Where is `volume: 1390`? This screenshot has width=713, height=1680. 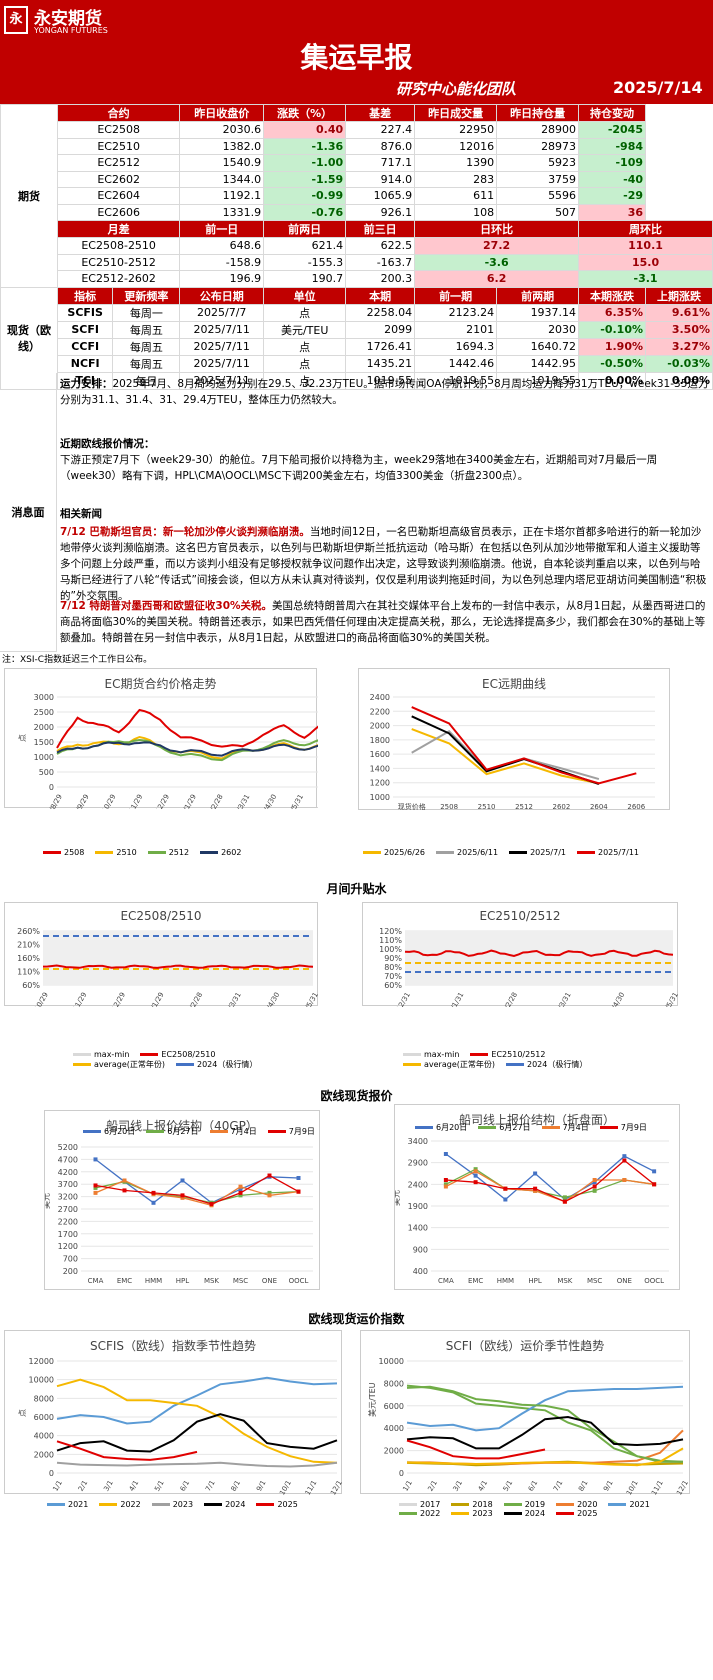
volume: 1390 is located at coordinates (456, 163).